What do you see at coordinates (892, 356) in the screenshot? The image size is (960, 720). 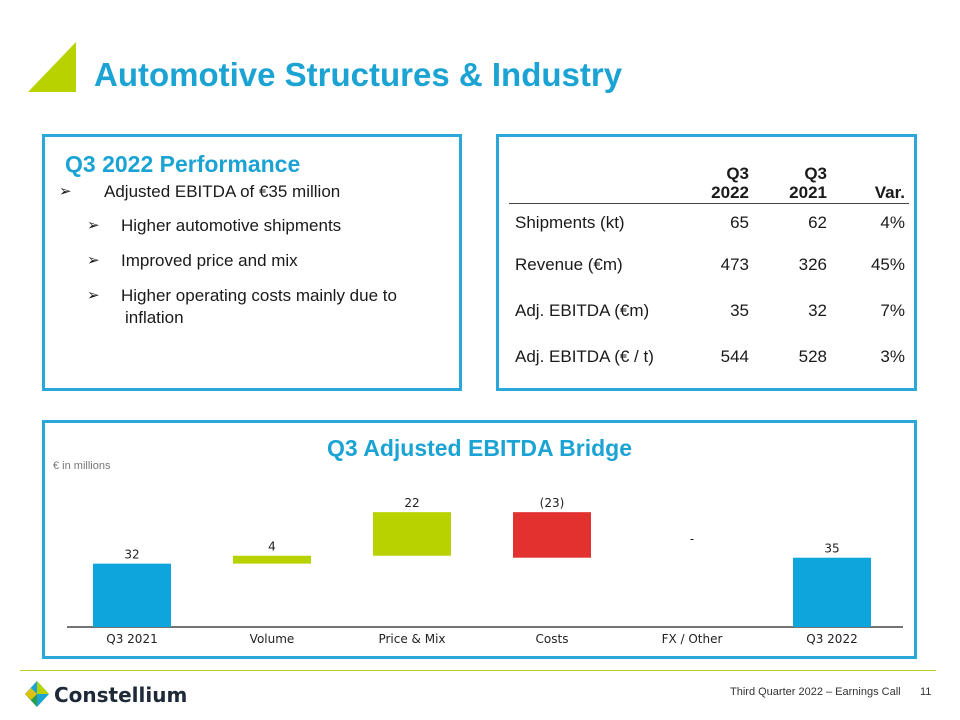 I see `cell-var: 3%` at bounding box center [892, 356].